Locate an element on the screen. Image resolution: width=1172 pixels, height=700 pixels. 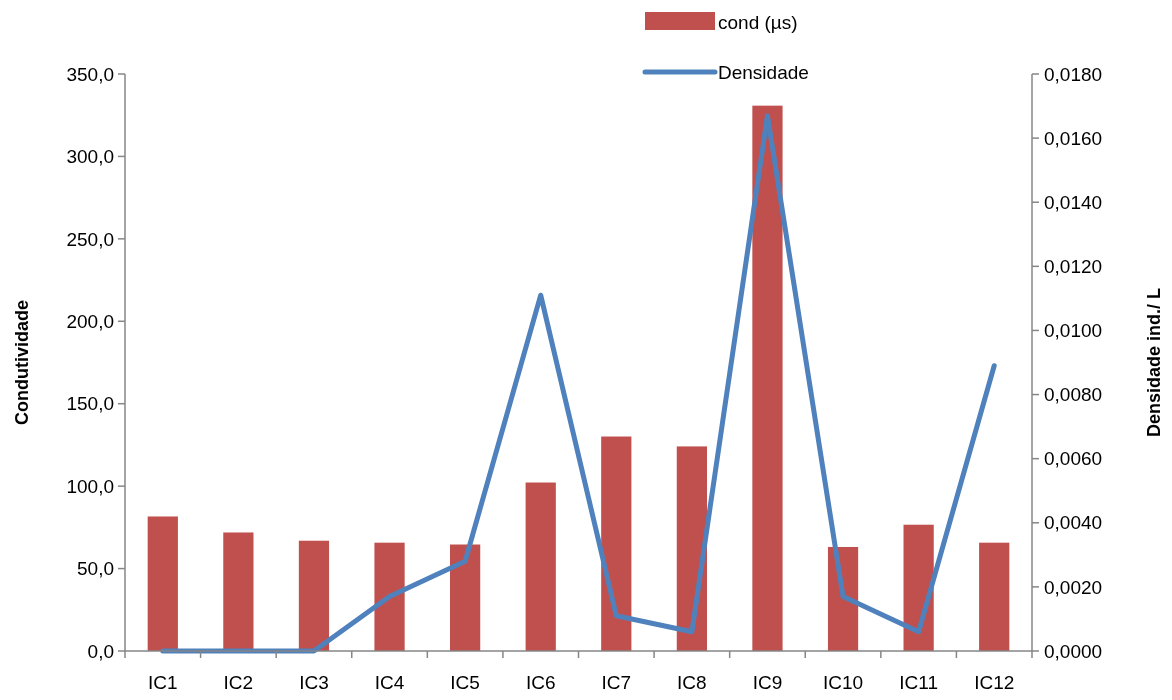
y-tick-label: 250,0 is located at coordinates (90, 239).